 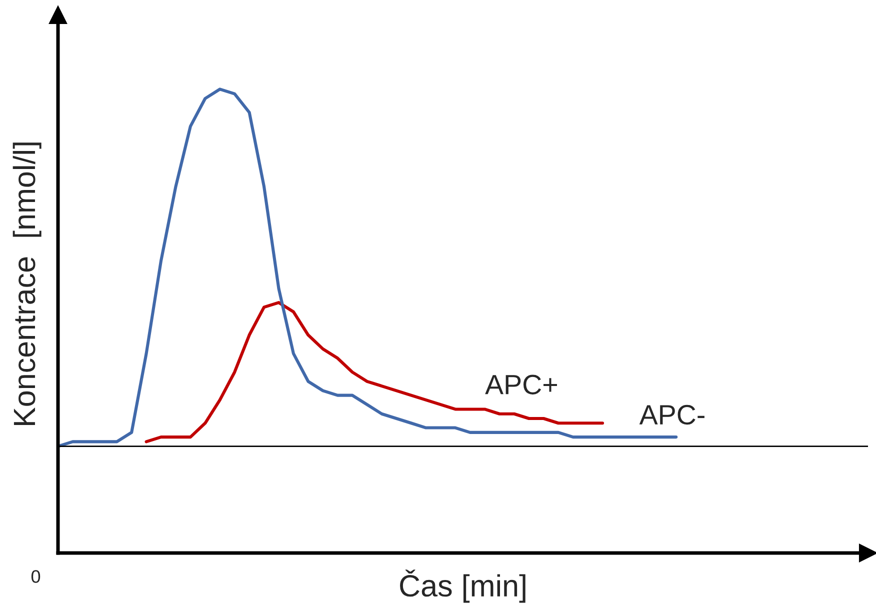 I want to click on series-label: APC-, so click(x=671, y=414).